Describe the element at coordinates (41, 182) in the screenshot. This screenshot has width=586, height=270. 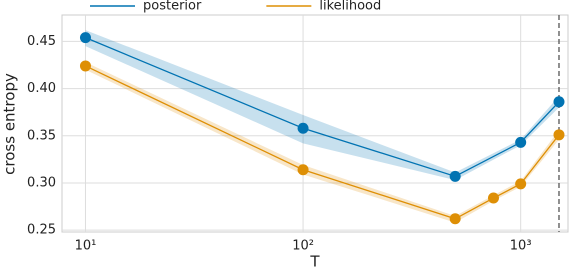
I see `y-tick-label: 0.30` at that location.